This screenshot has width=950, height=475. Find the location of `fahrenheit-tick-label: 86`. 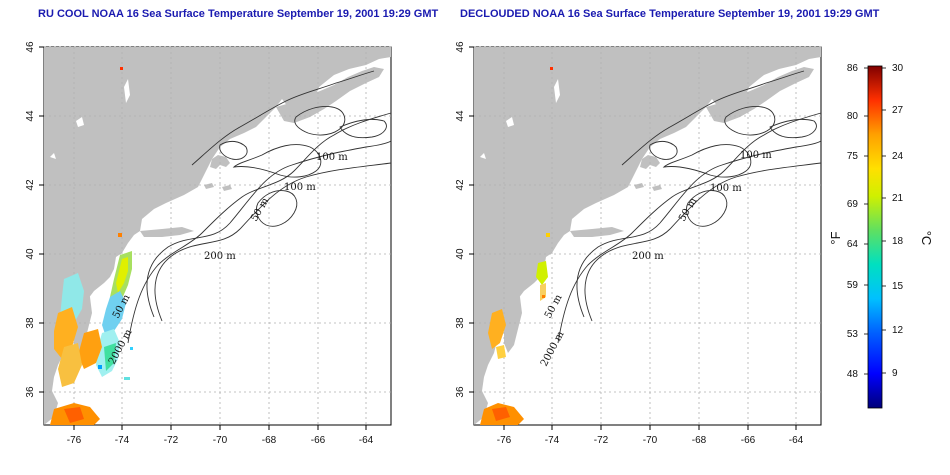

fahrenheit-tick-label: 86 is located at coordinates (853, 68).